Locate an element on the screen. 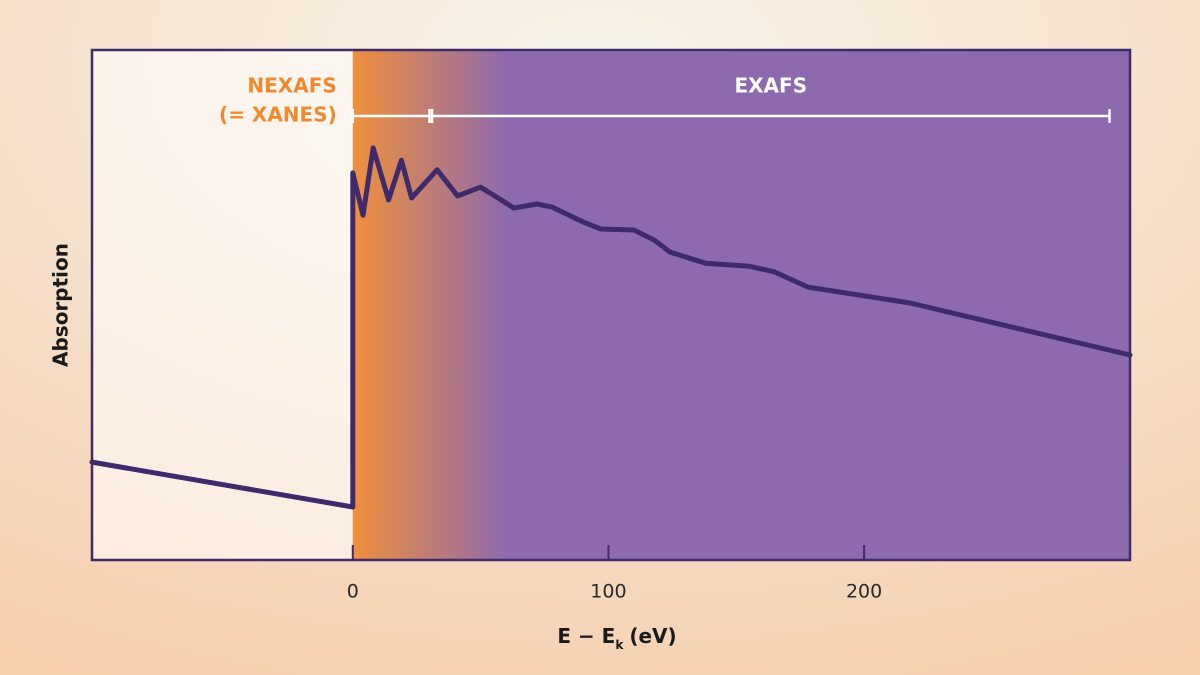 This screenshot has height=675, width=1200. x-axis-label-part: E − E is located at coordinates (586, 636).